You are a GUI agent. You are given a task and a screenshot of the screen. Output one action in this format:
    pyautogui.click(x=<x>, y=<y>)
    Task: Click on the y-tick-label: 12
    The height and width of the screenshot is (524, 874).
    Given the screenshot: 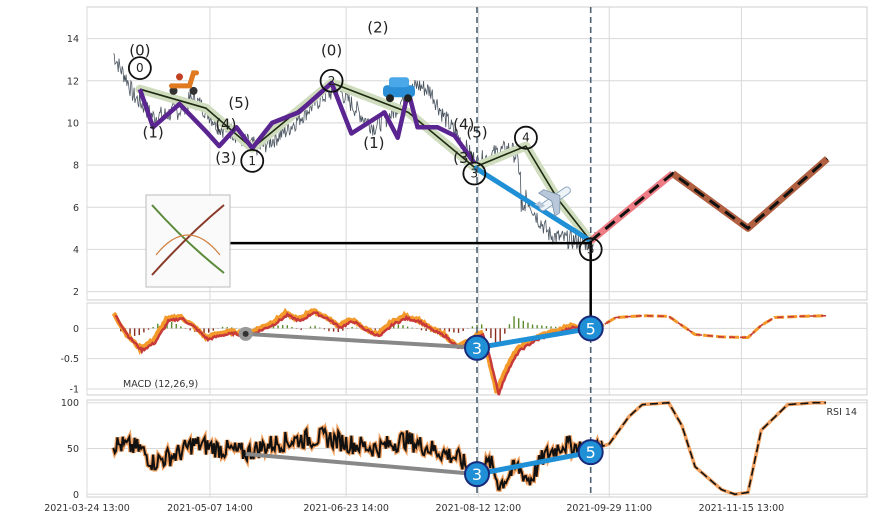 What is the action you would take?
    pyautogui.click(x=73, y=81)
    